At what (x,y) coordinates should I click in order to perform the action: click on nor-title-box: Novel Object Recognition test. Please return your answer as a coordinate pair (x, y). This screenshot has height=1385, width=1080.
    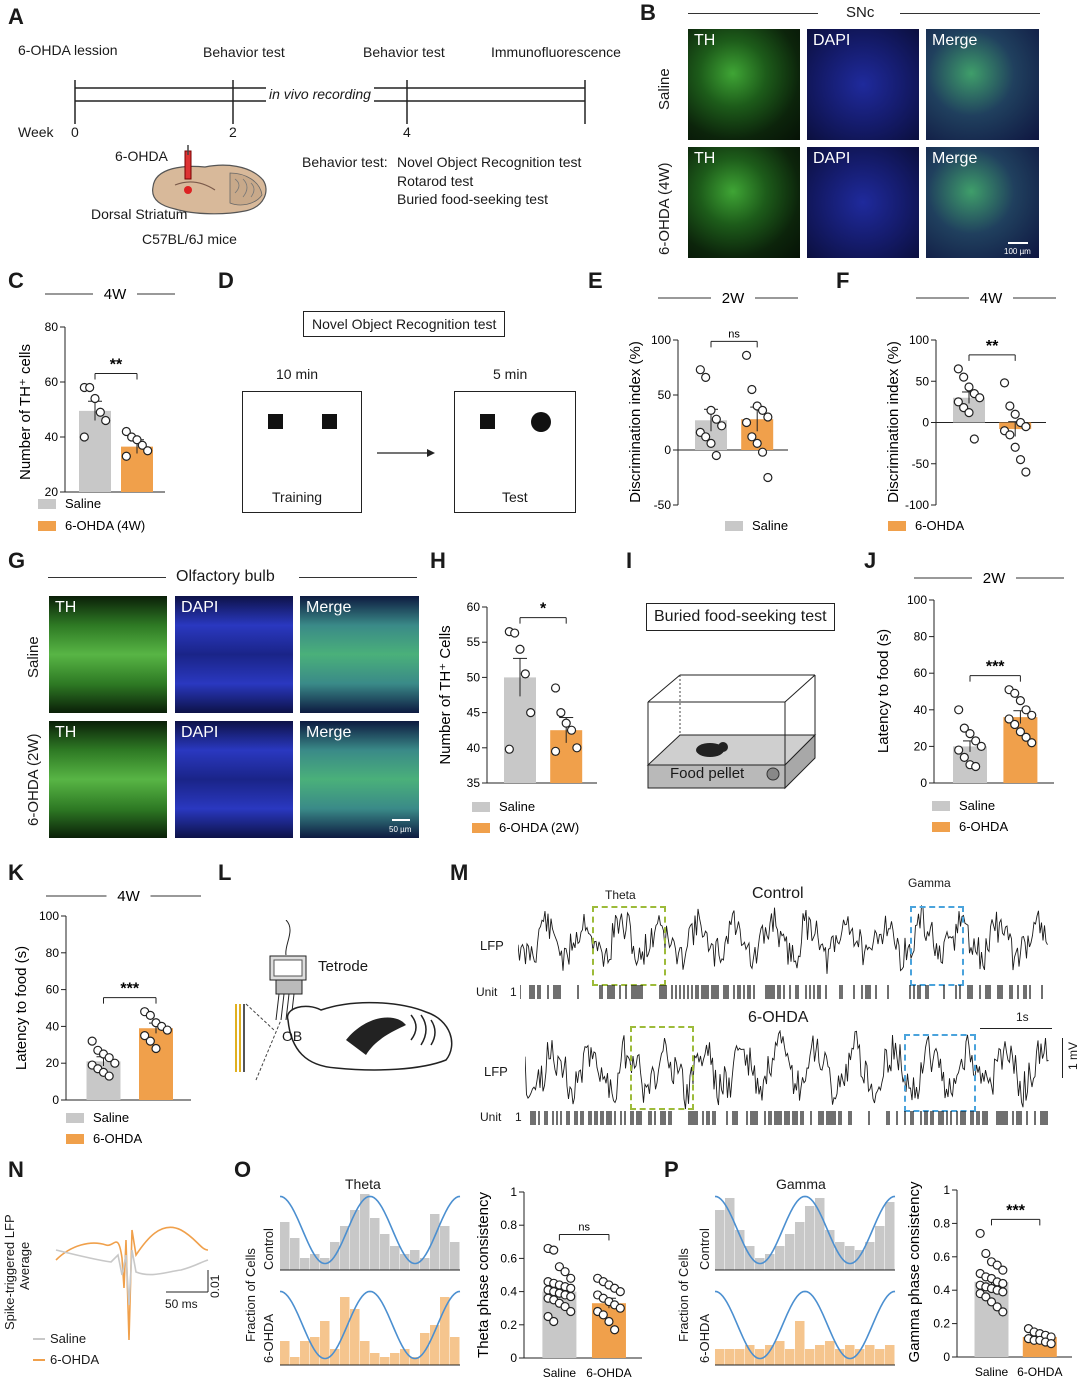
    Looking at the image, I should click on (404, 324).